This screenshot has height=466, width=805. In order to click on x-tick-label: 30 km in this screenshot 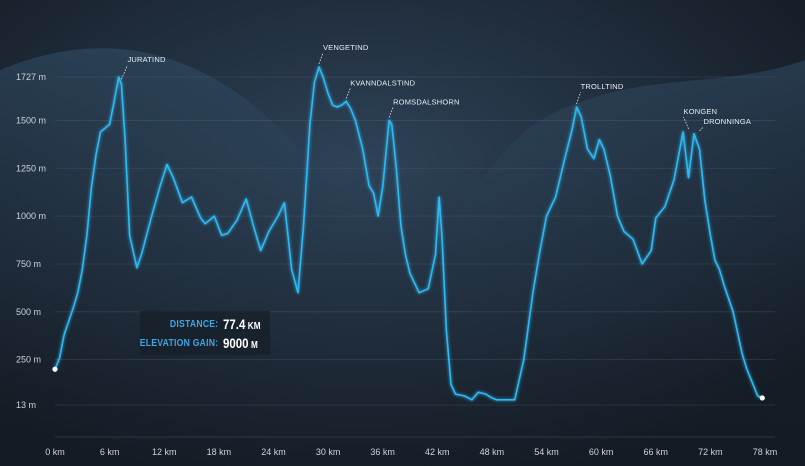, I will do `click(328, 452)`.